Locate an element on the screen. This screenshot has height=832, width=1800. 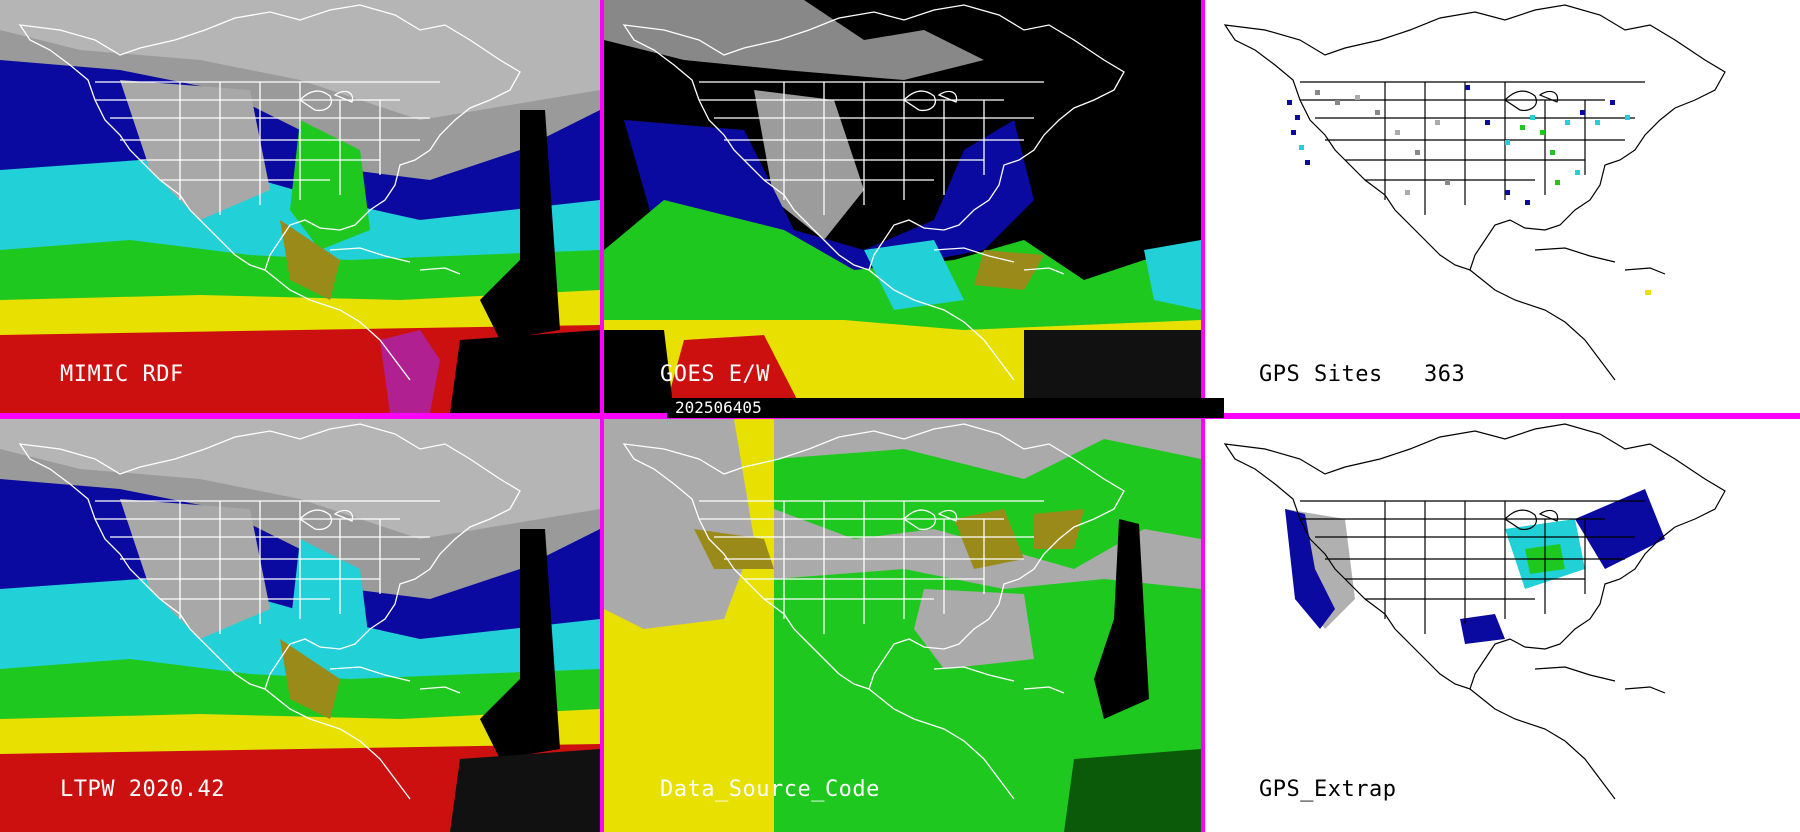
data-source-label: Data_Source_Code is located at coordinates (770, 789).